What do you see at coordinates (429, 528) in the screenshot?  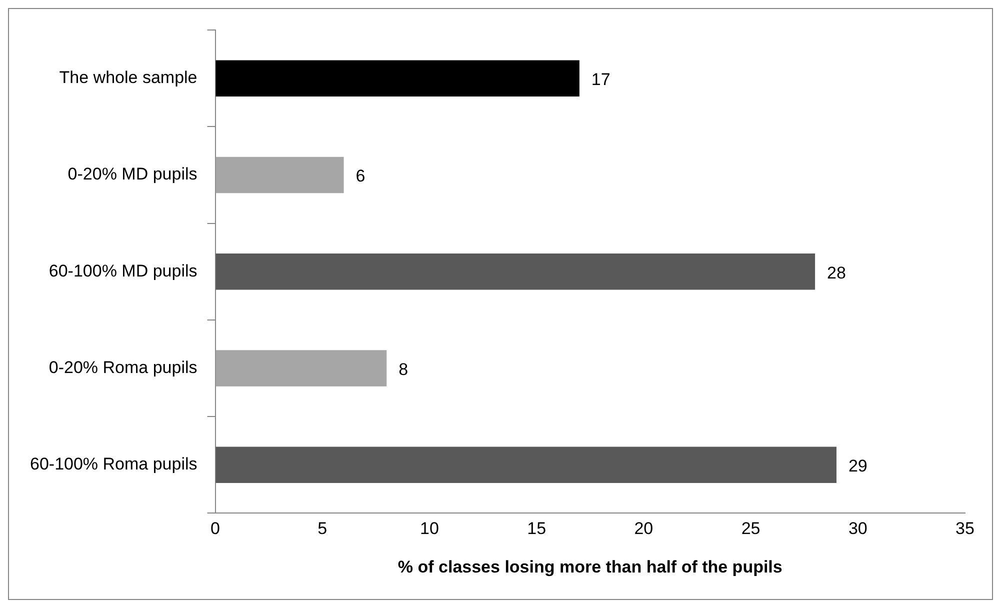 I see `x-tick-label: 10` at bounding box center [429, 528].